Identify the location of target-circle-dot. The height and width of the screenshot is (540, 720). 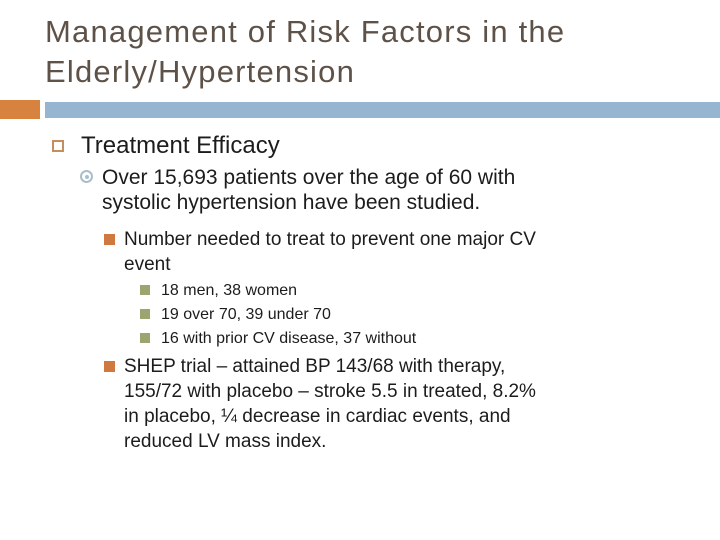
(86, 176).